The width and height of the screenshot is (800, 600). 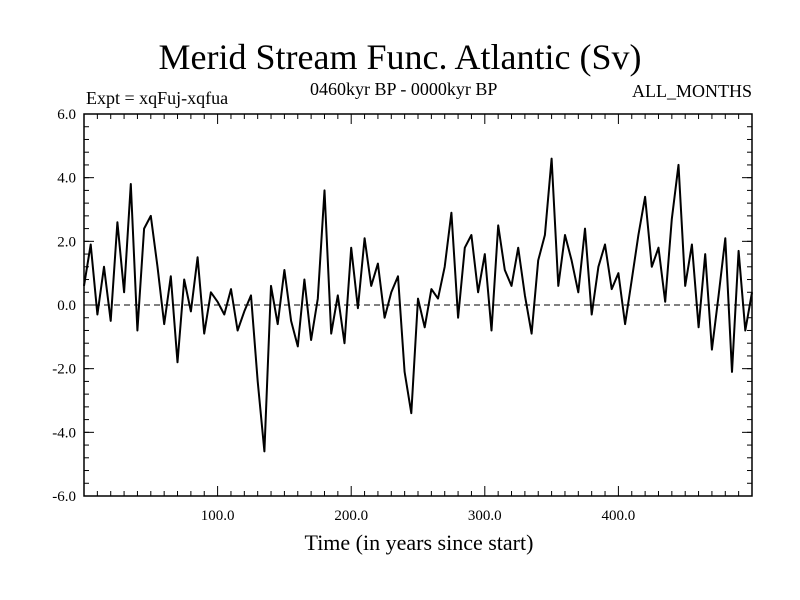 I want to click on y-tick-label: 4.0, so click(x=66, y=179).